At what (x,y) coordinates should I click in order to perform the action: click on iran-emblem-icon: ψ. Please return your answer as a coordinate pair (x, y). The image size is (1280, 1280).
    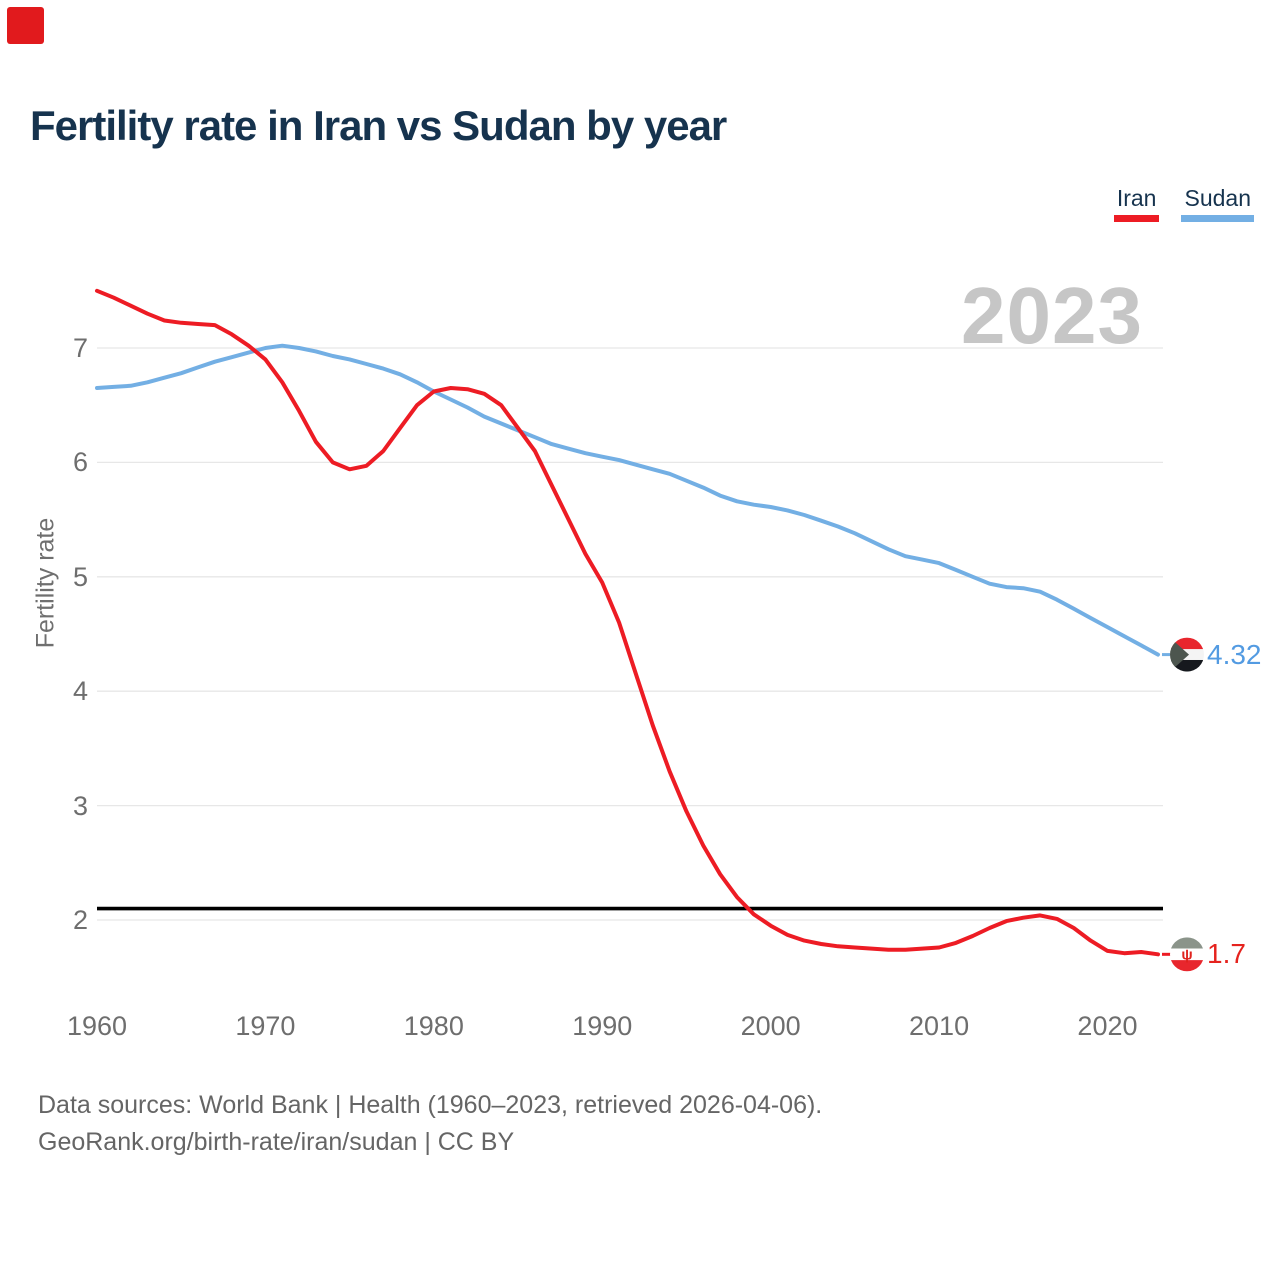
    Looking at the image, I should click on (1186, 954).